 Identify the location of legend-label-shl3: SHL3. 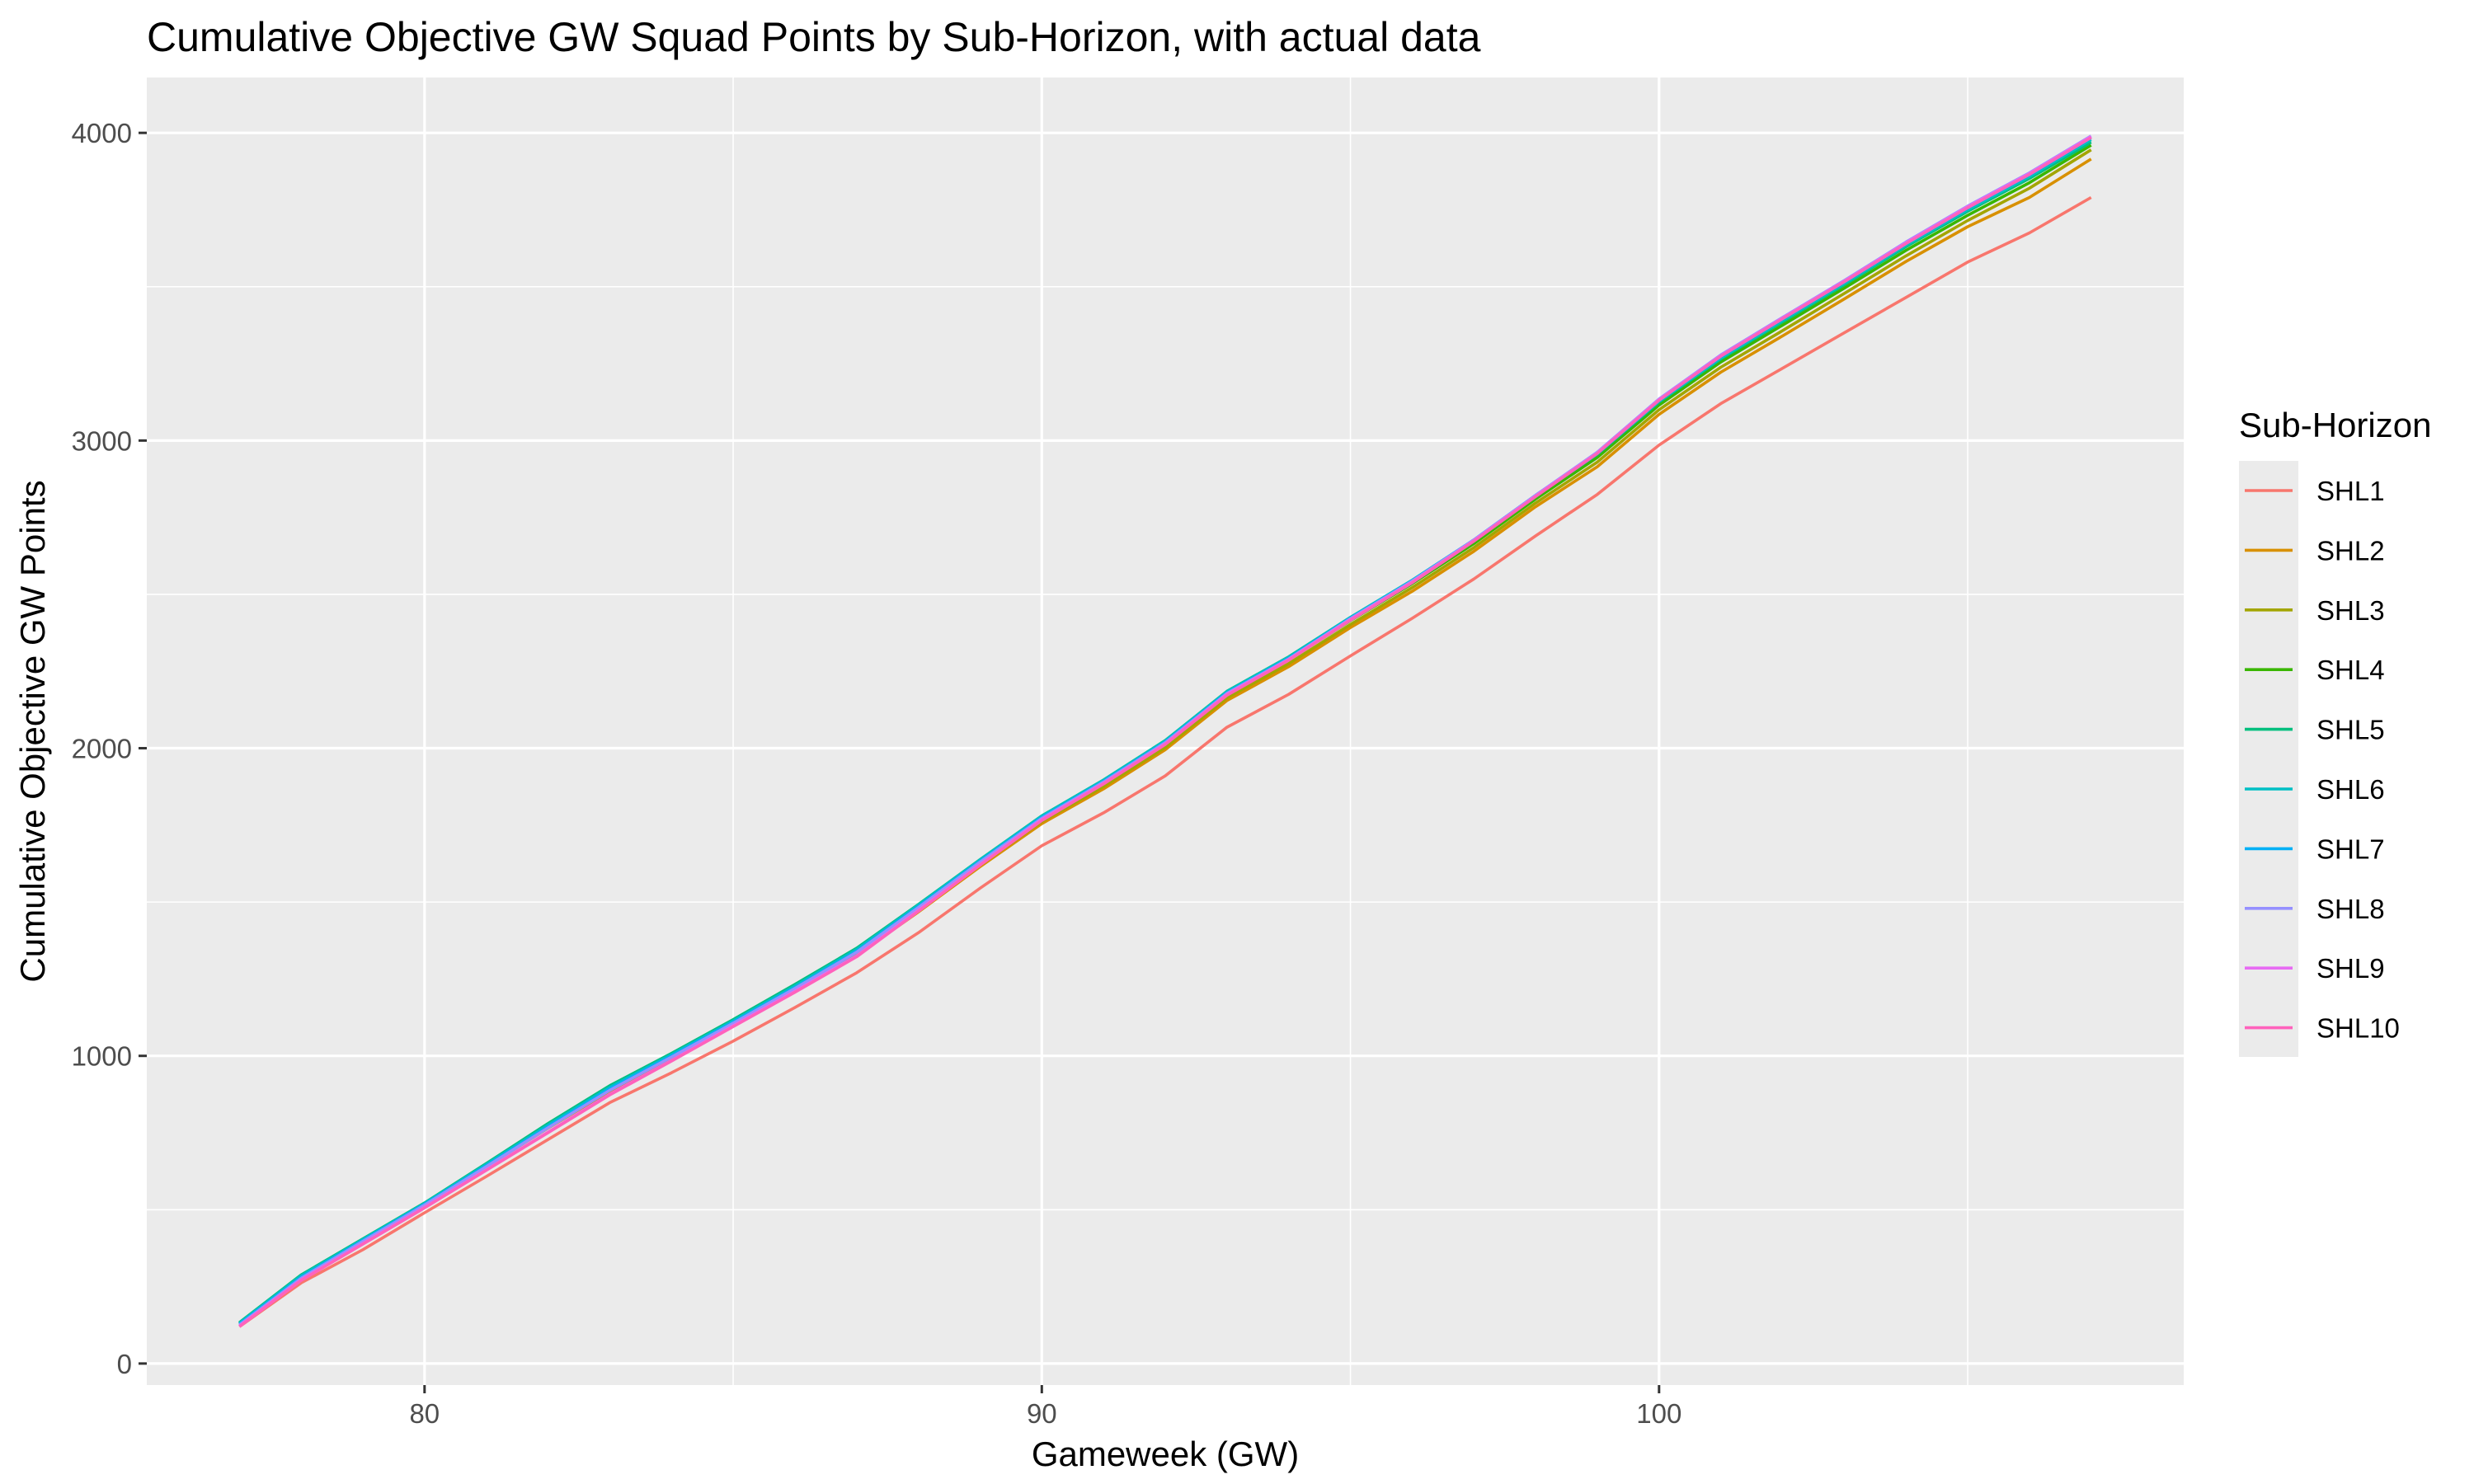
(2350, 610).